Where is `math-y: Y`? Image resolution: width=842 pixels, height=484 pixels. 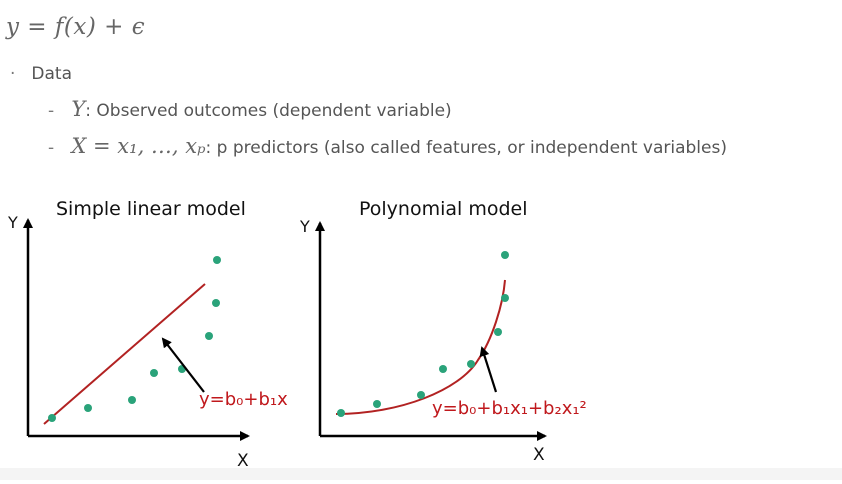
math-y: Y is located at coordinates (78, 109).